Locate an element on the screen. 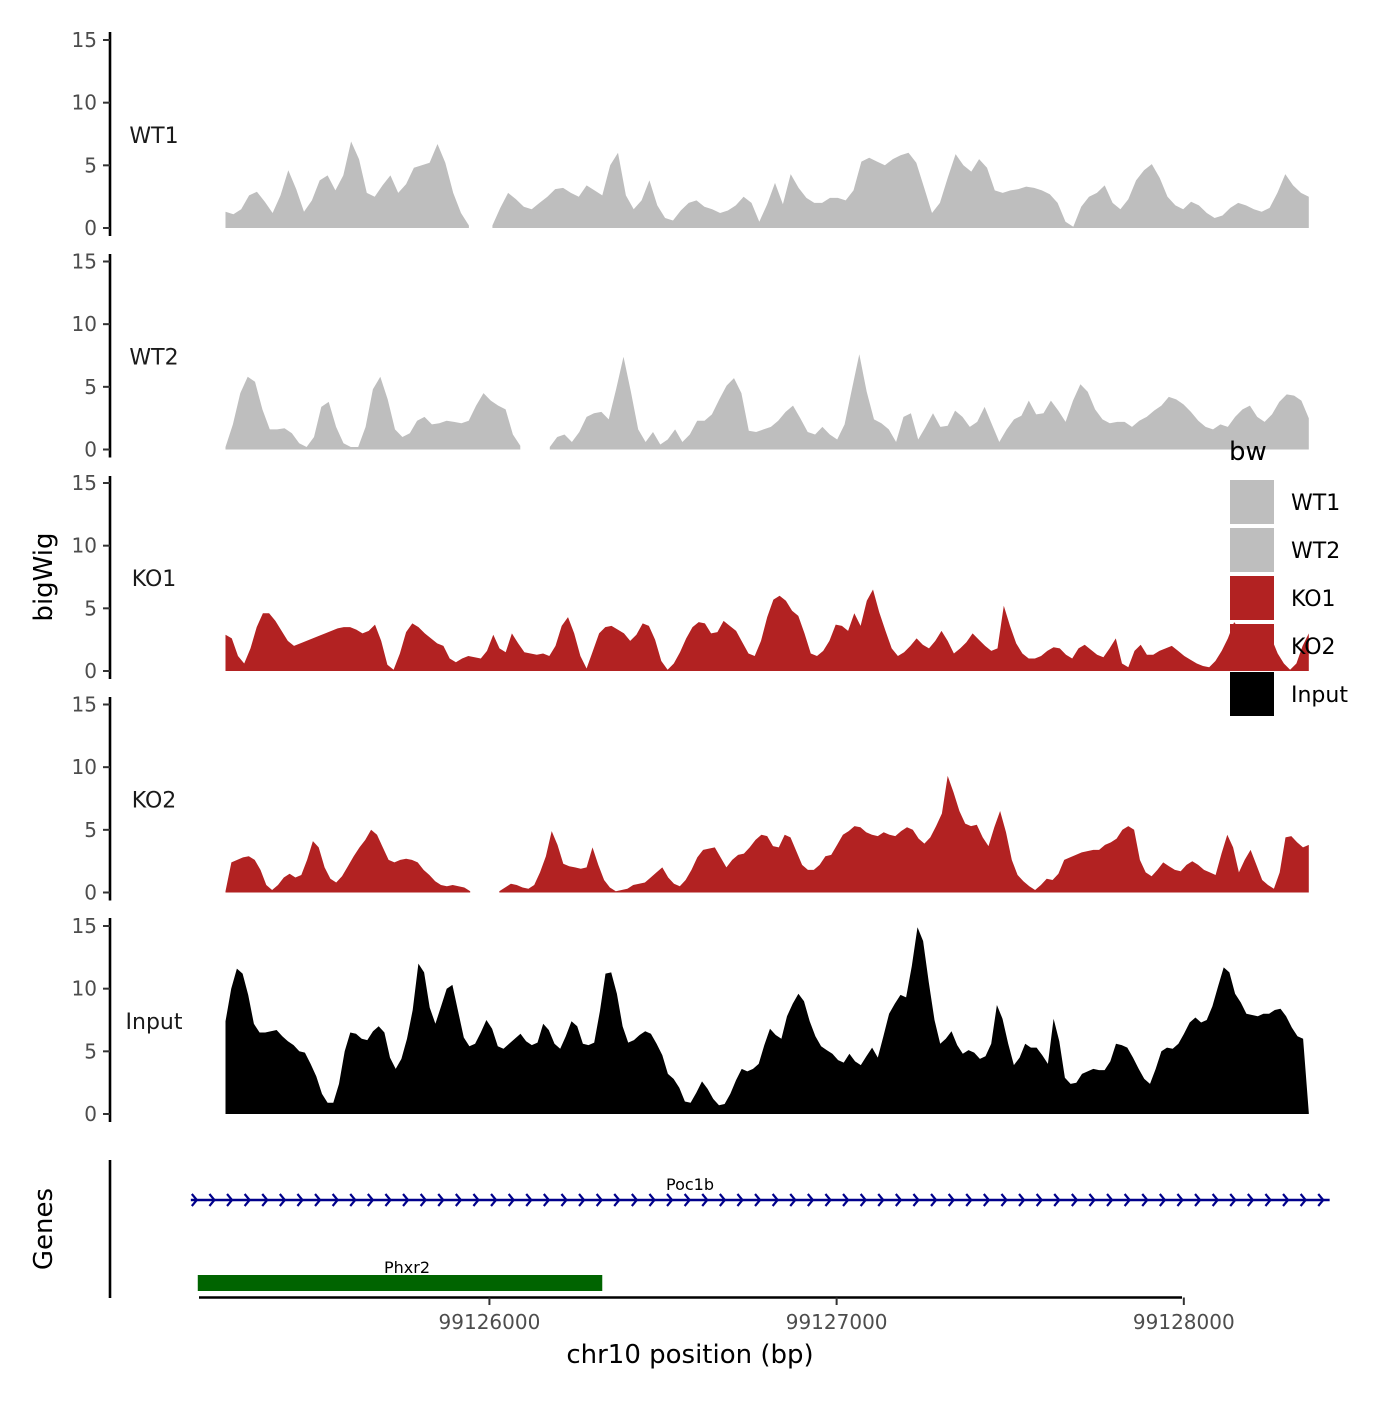  x-tick-label: 99128000 is located at coordinates (1184, 1322).